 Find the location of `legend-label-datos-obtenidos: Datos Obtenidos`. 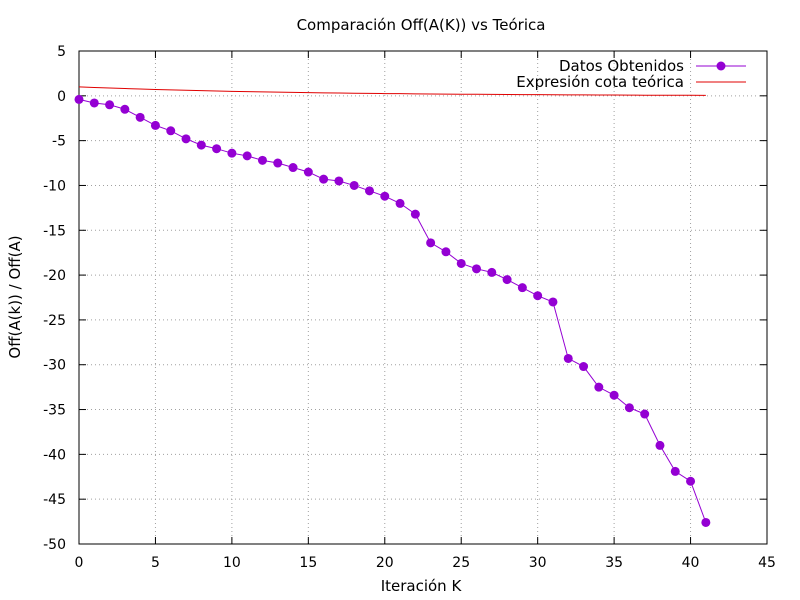

legend-label-datos-obtenidos: Datos Obtenidos is located at coordinates (621, 66).